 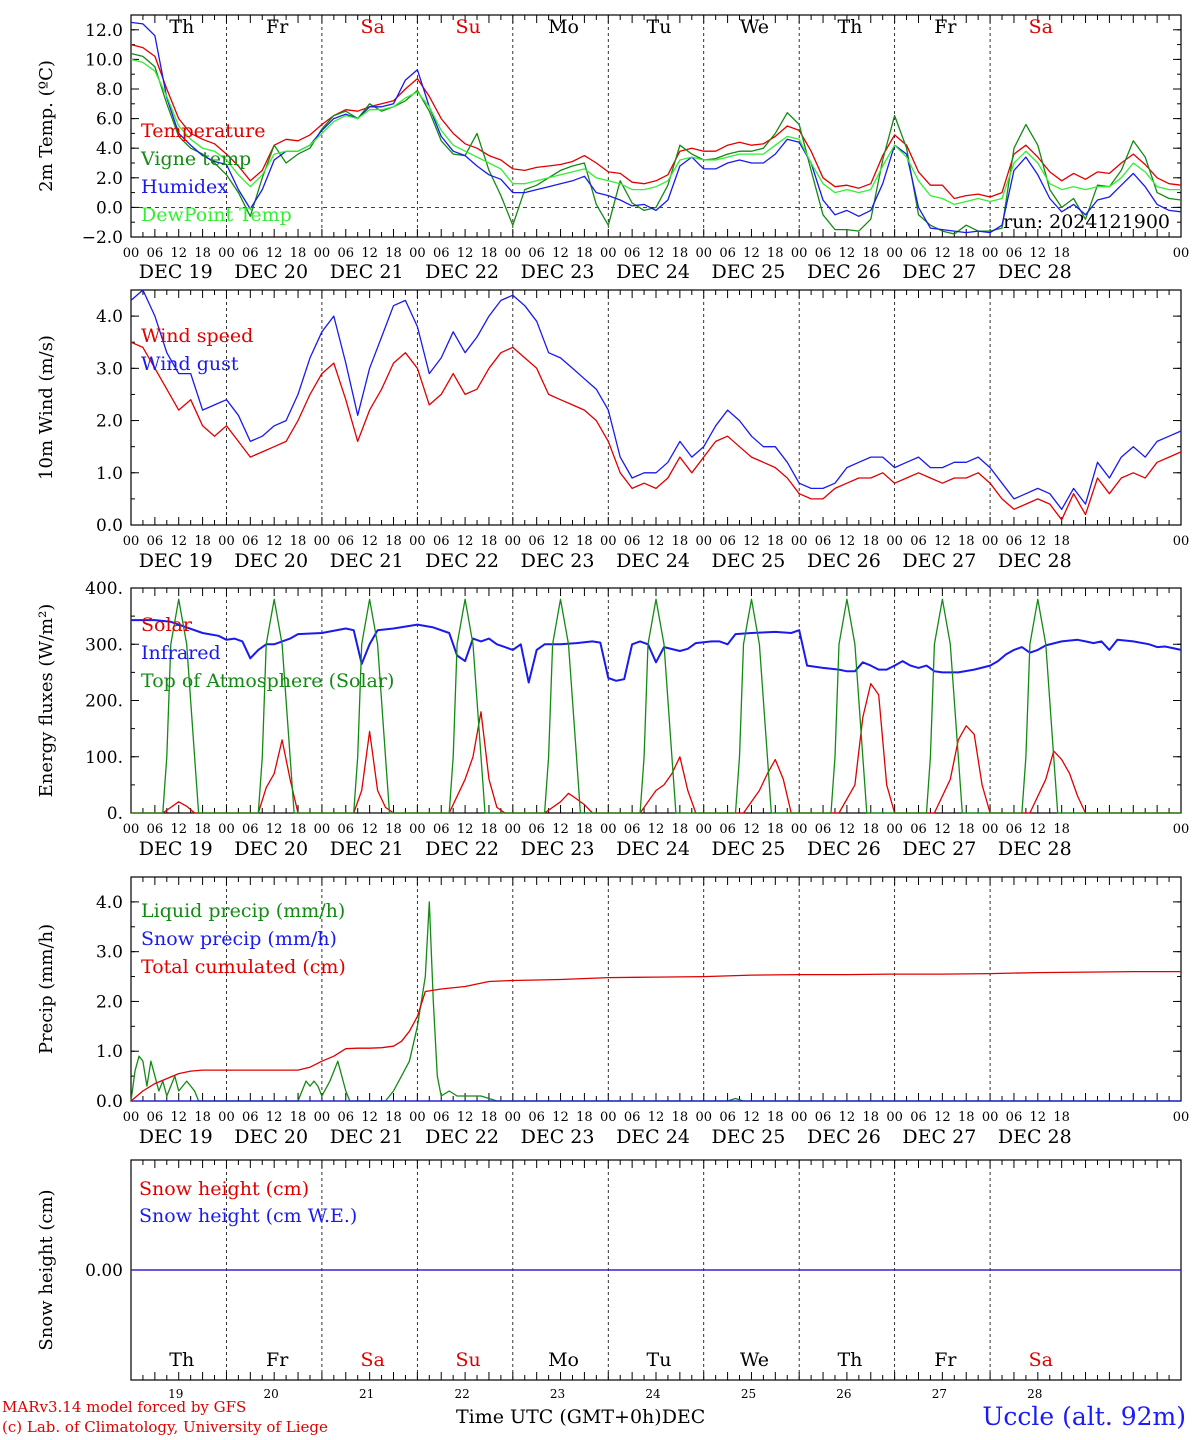 I want to click on legend-entry: Wind gust, so click(x=190, y=364).